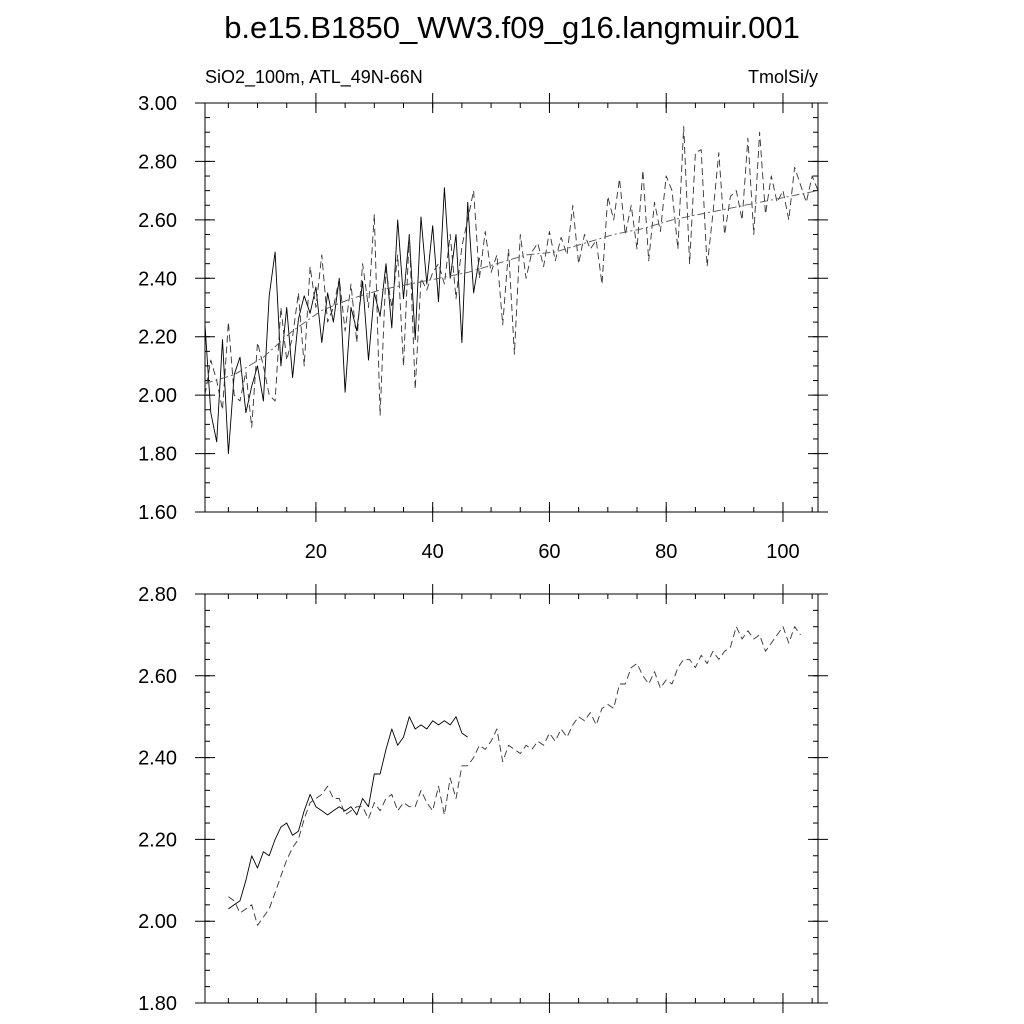 The width and height of the screenshot is (1024, 1024). What do you see at coordinates (511, 287) in the screenshot?
I see `series-line-dashdot` at bounding box center [511, 287].